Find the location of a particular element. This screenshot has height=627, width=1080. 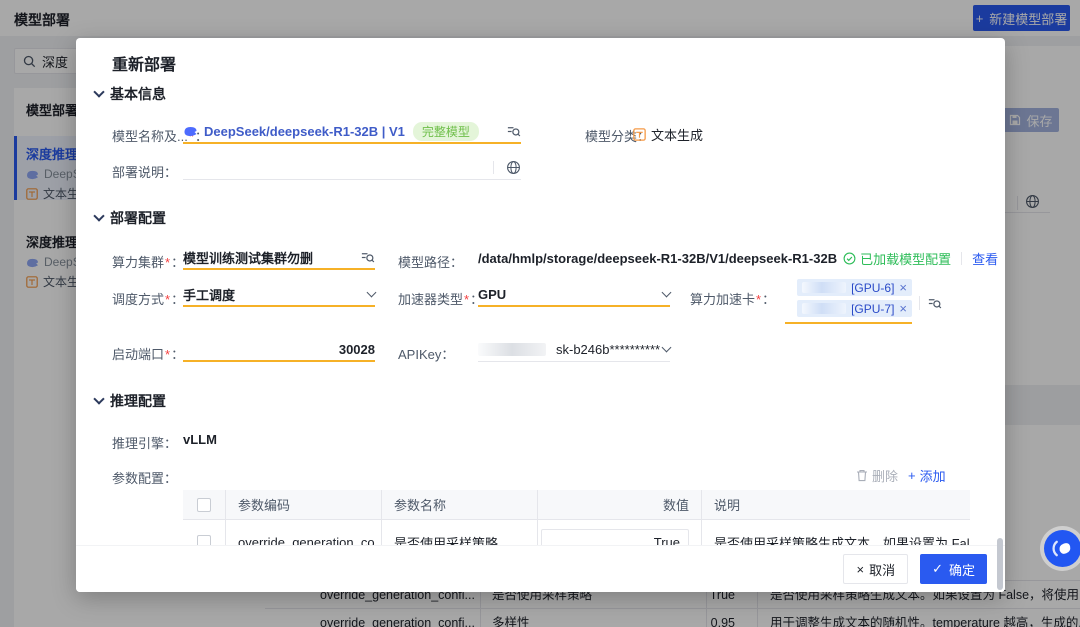

confirm-button: ✓ 确定 is located at coordinates (953, 569).